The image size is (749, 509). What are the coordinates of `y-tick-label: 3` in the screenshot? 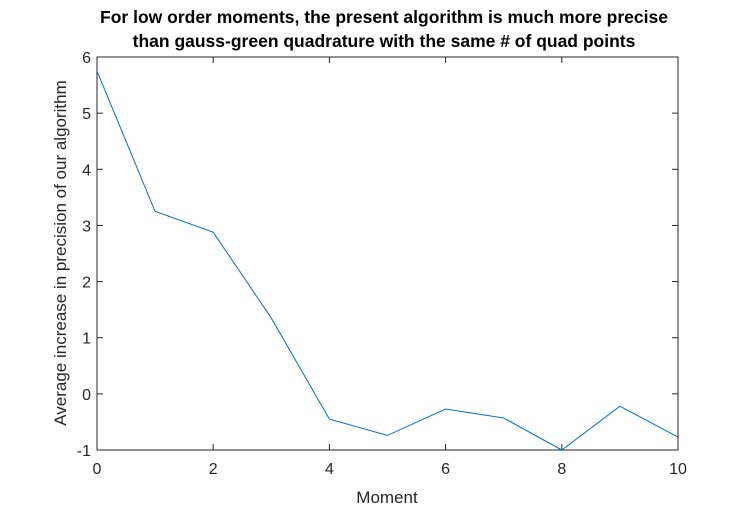 It's located at (86, 226).